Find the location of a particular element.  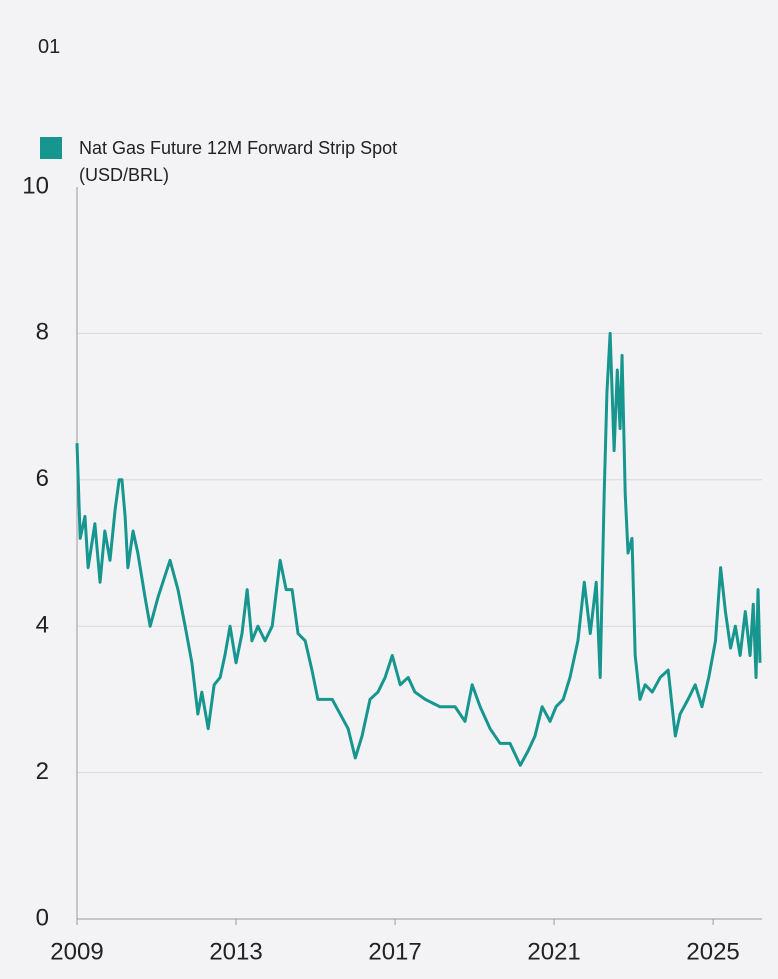

x-tick-label: 2009 is located at coordinates (76, 951).